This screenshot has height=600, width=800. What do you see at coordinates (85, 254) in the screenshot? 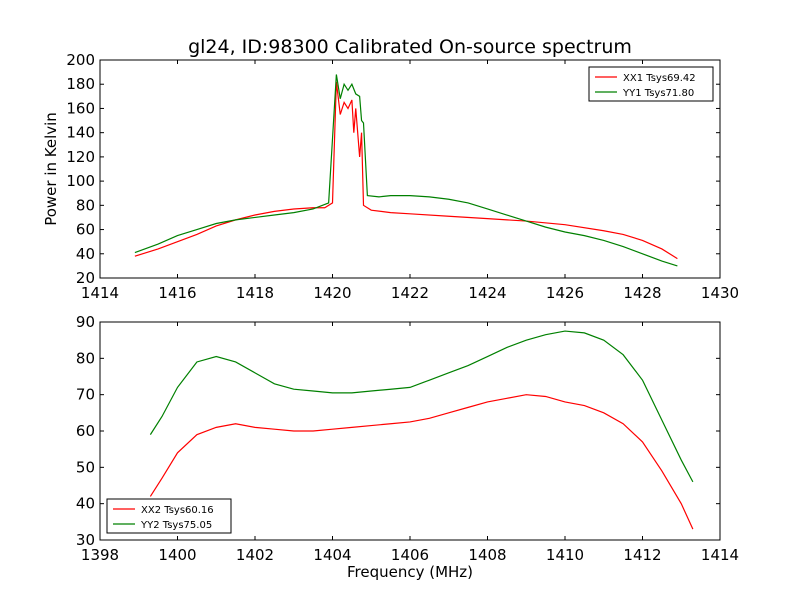
I see `top-y-tick-label: 40` at bounding box center [85, 254].